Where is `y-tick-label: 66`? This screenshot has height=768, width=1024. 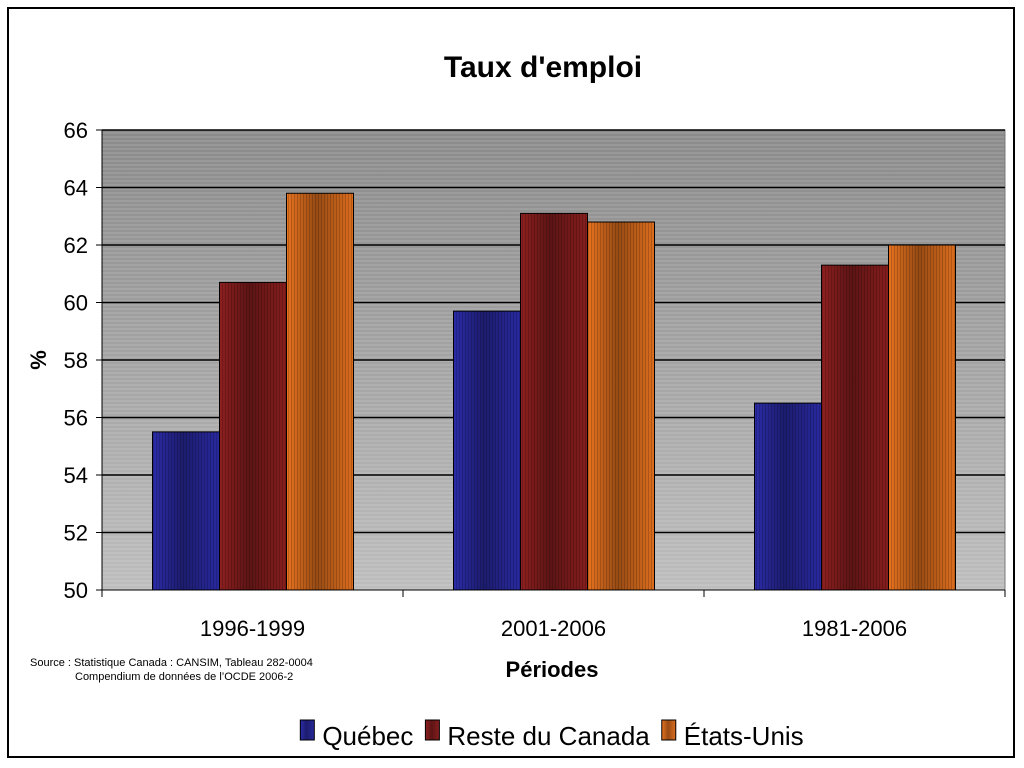 y-tick-label: 66 is located at coordinates (76, 130).